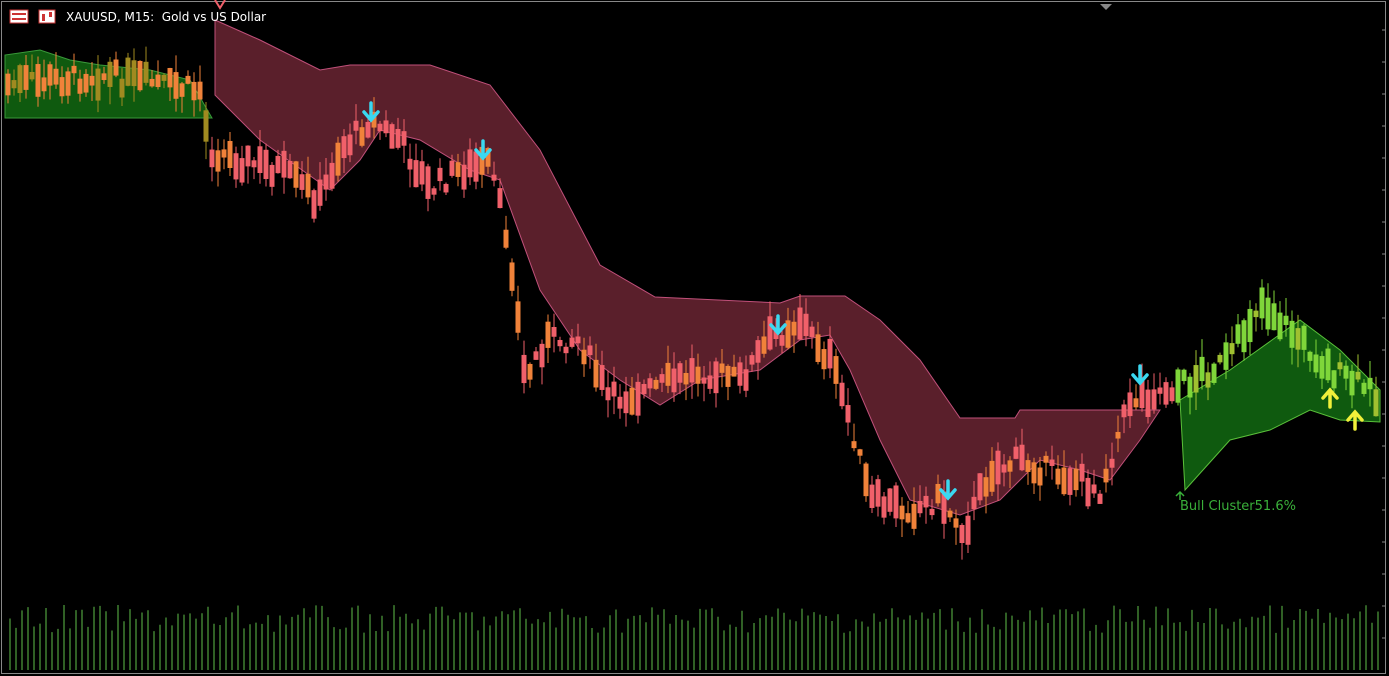 The height and width of the screenshot is (676, 1389). I want to click on toolbar-icons, so click(32, 16).